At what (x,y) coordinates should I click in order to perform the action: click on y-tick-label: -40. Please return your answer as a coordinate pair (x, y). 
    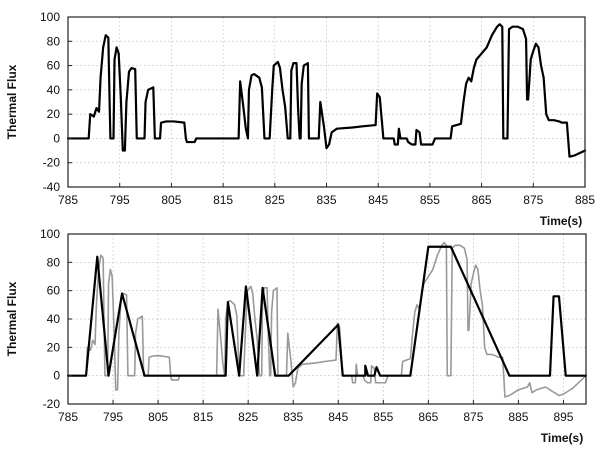
    Looking at the image, I should click on (52, 187).